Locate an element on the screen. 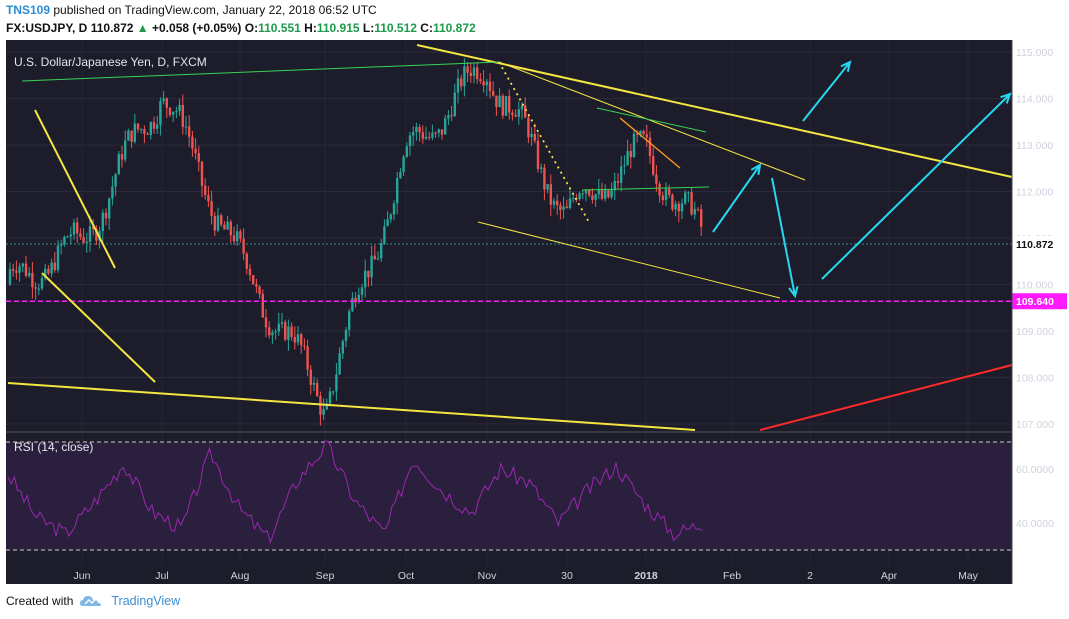 This screenshot has height=619, width=1069. support-level-label: 109.640 is located at coordinates (1035, 302).